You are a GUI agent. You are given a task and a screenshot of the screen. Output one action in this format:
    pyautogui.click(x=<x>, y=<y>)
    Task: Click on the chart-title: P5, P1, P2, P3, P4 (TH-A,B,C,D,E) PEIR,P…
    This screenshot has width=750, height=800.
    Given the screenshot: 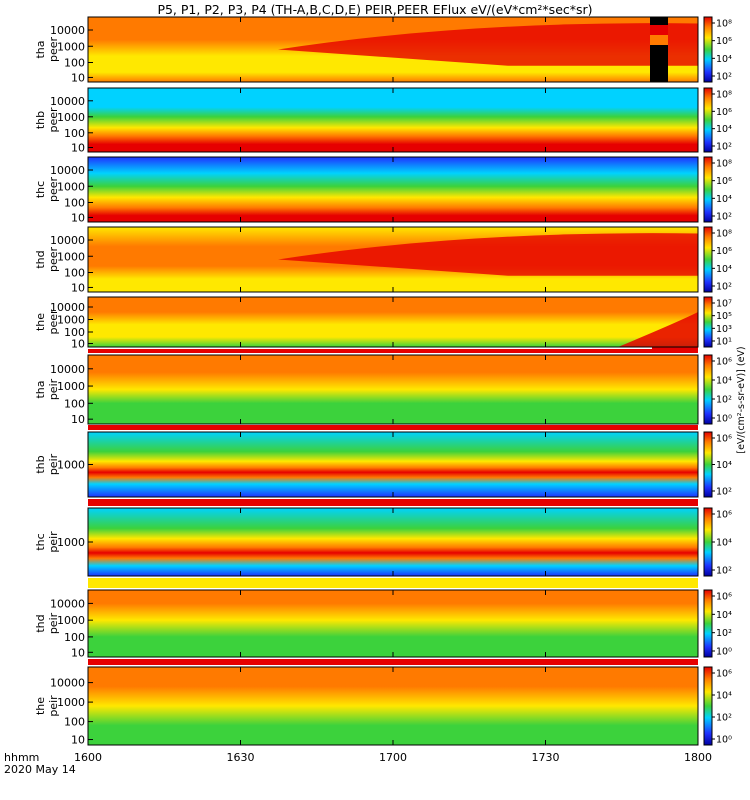 What is the action you would take?
    pyautogui.click(x=375, y=9)
    